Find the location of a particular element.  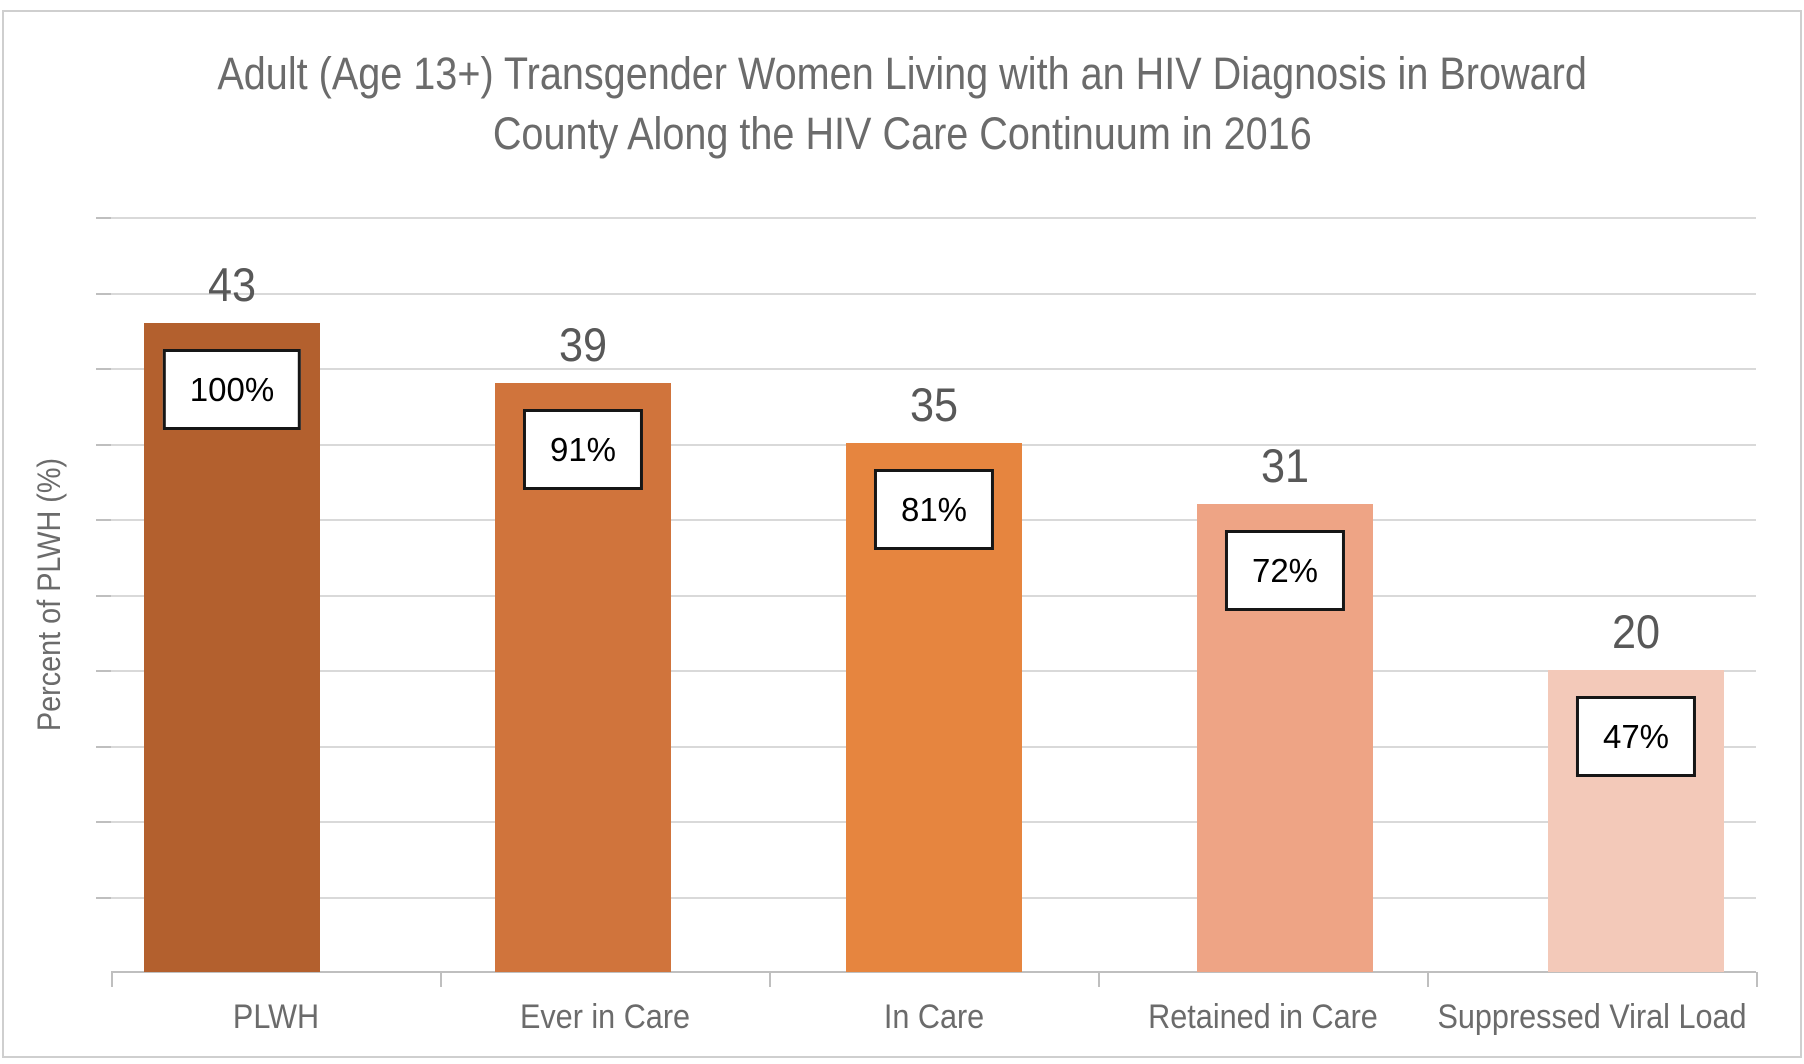

bar-percent-badge: 91% is located at coordinates (583, 449).